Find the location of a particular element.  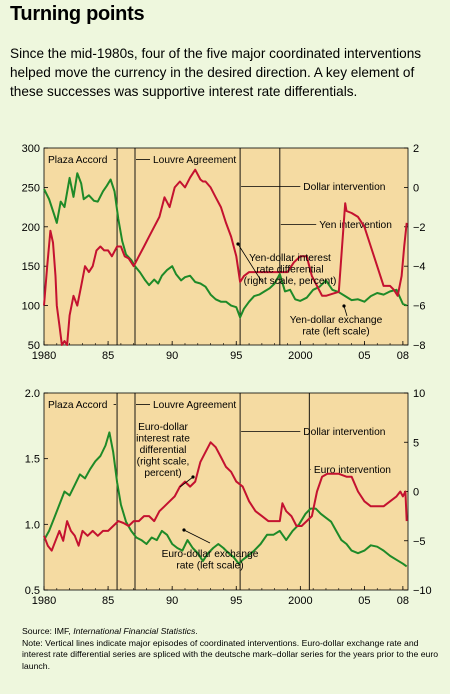

series-annotation: Yen-dollar exchange rate (left scale) is located at coordinates (336, 326).